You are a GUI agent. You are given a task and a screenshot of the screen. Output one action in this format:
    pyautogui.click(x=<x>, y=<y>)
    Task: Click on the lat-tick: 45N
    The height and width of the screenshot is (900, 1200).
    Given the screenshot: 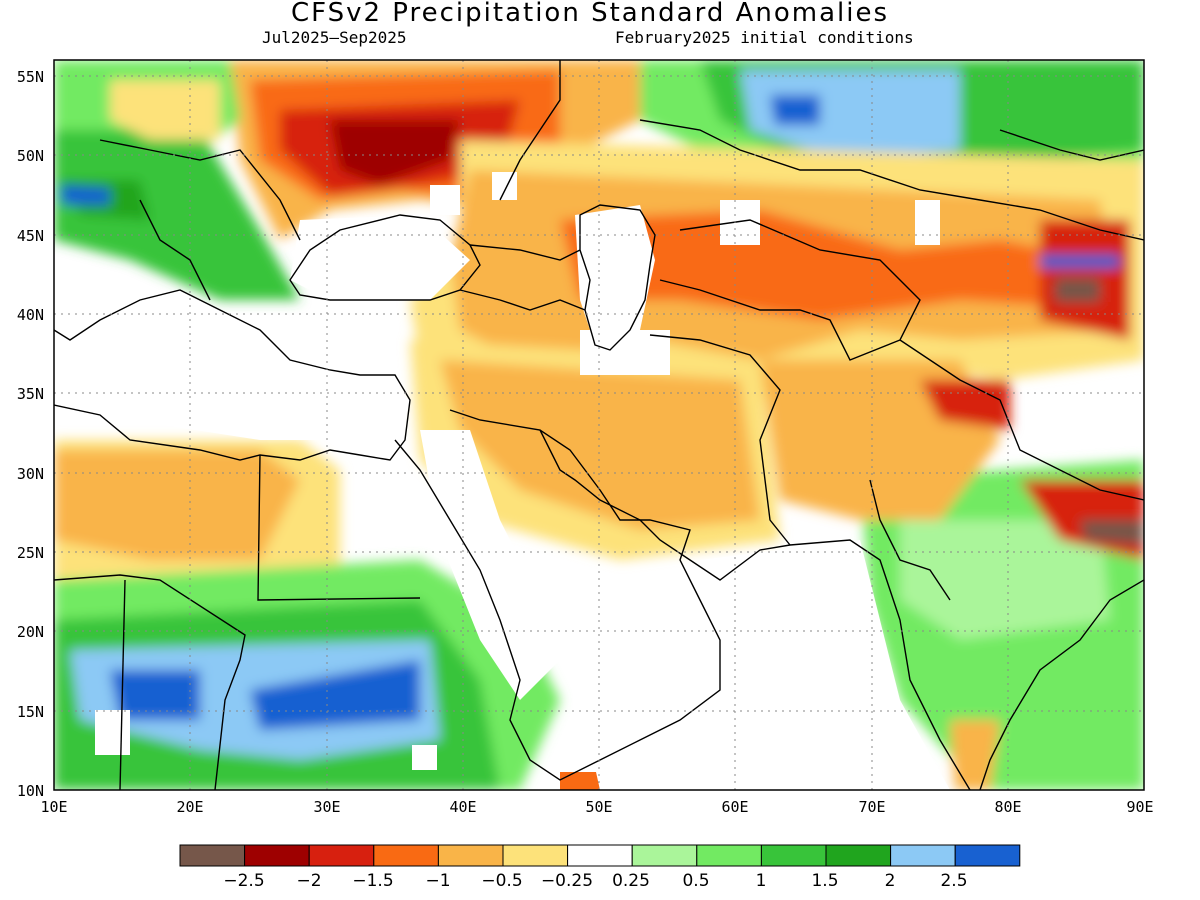 What is the action you would take?
    pyautogui.click(x=30, y=236)
    